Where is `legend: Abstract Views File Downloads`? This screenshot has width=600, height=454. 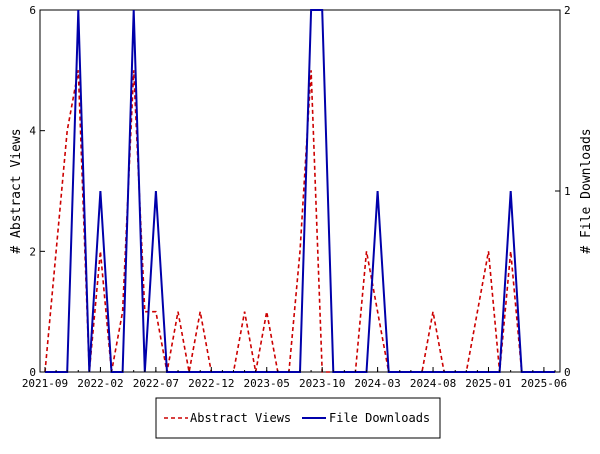 legend: Abstract Views File Downloads is located at coordinates (298, 418).